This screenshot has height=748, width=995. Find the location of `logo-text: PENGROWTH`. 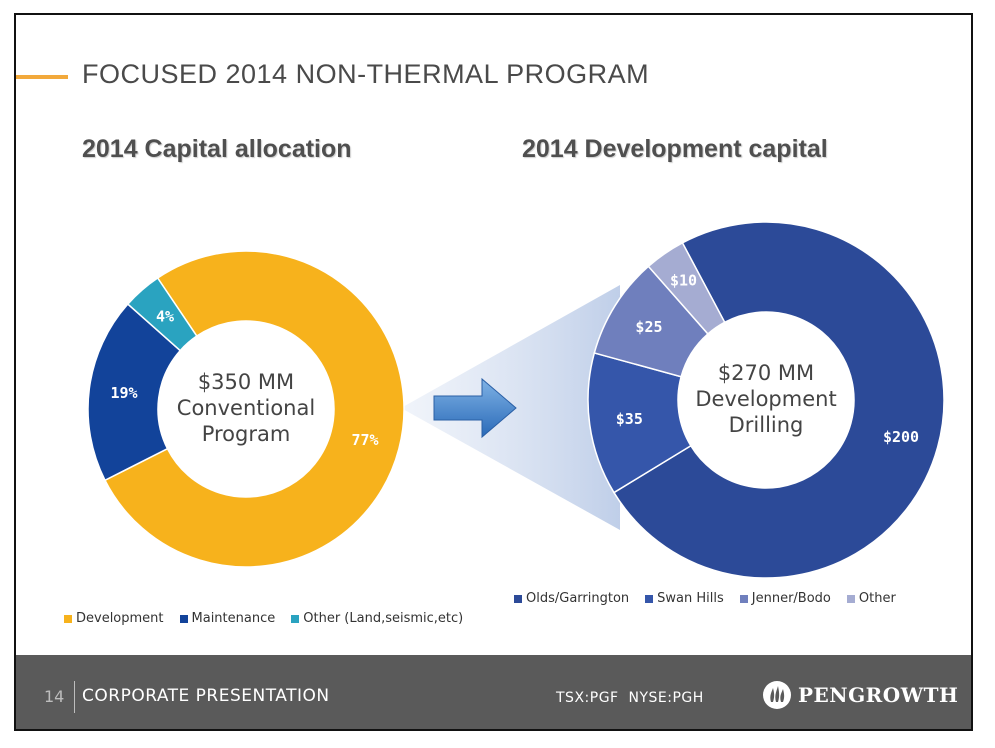

logo-text: PENGROWTH is located at coordinates (878, 695).